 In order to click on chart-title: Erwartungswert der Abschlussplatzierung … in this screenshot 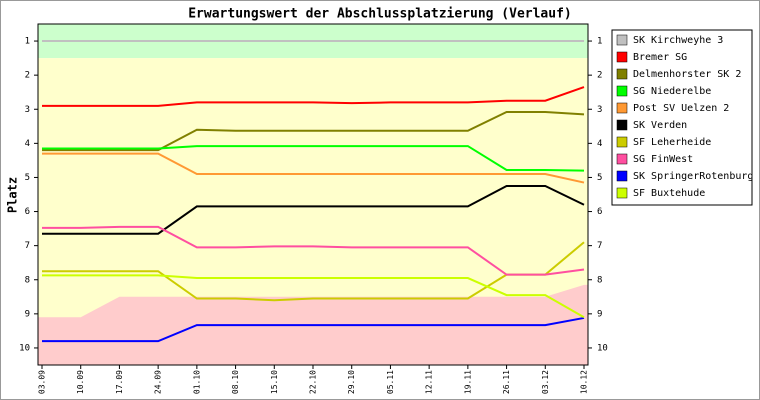, I will do `click(380, 14)`.